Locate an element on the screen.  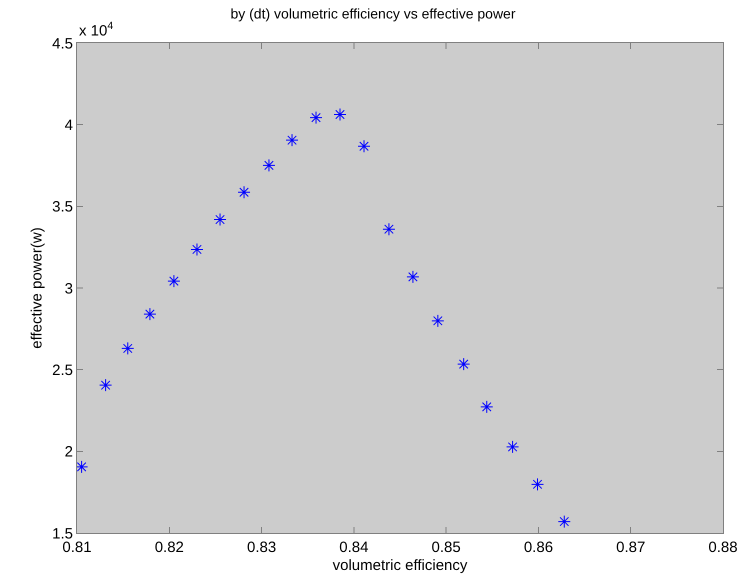
x-axis-title: volumetric efficiency is located at coordinates (400, 565).